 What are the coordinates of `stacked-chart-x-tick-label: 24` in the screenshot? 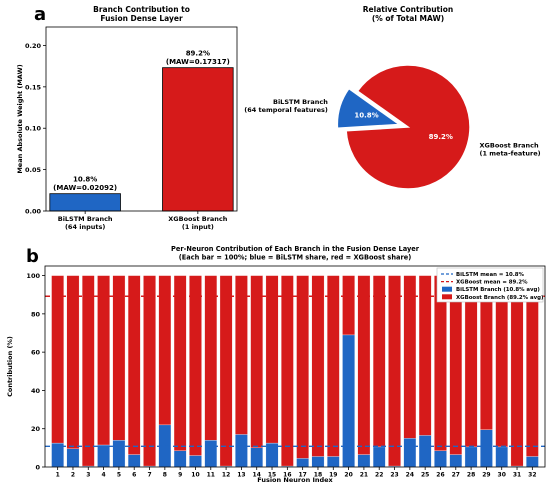 It's located at (410, 475).